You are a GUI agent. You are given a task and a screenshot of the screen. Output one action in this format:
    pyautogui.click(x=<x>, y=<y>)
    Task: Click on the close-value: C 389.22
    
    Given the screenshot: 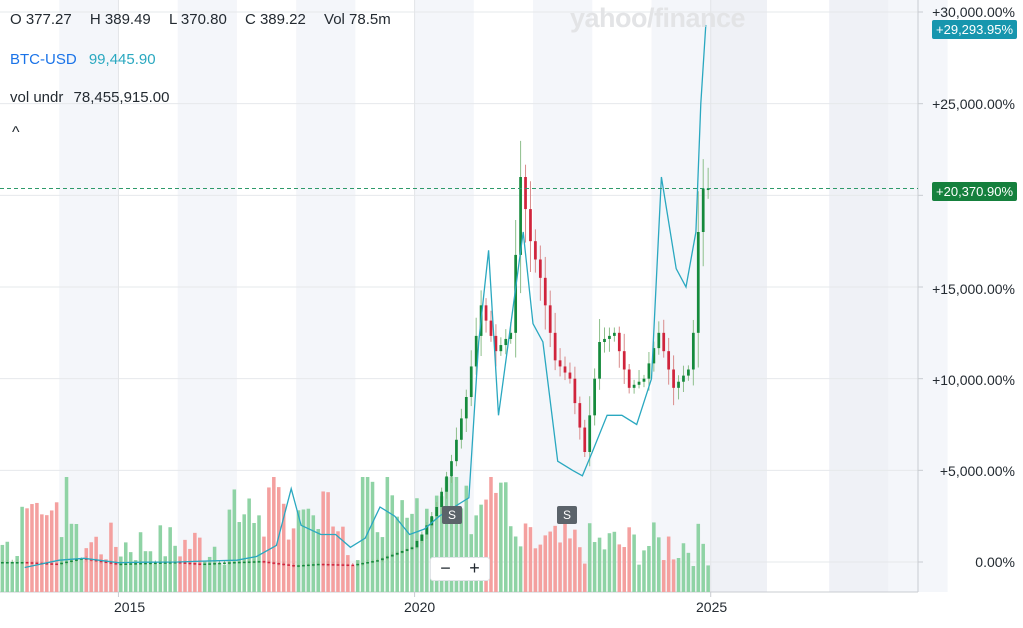 What is the action you would take?
    pyautogui.click(x=275, y=19)
    